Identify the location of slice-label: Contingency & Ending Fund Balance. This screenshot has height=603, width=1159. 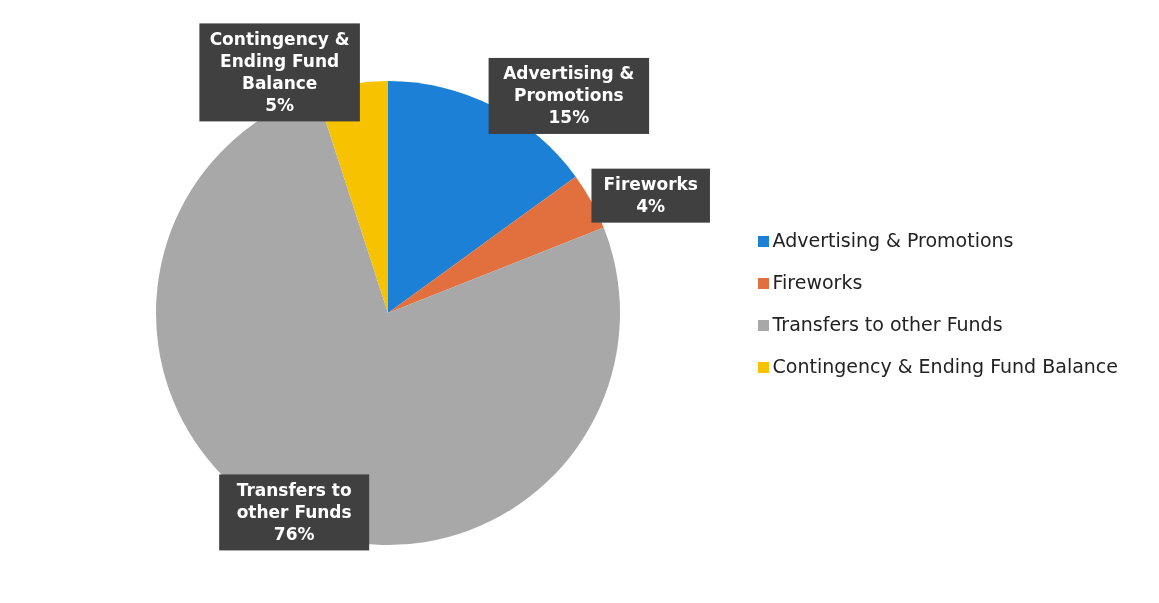
(279, 60).